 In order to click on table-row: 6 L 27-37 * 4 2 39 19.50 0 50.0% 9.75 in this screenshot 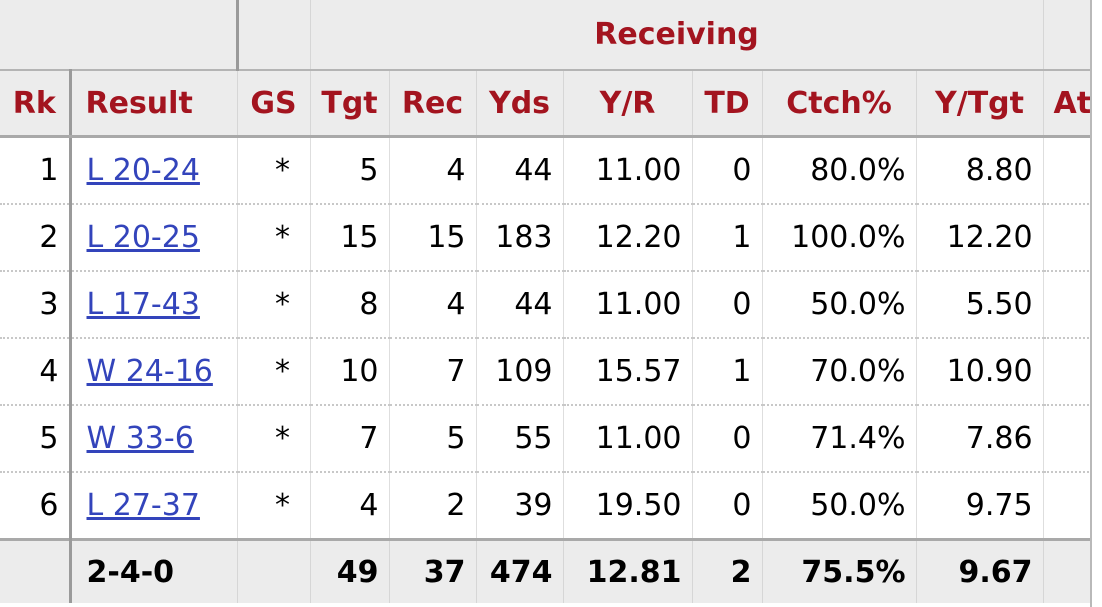, I will do `click(551, 506)`.